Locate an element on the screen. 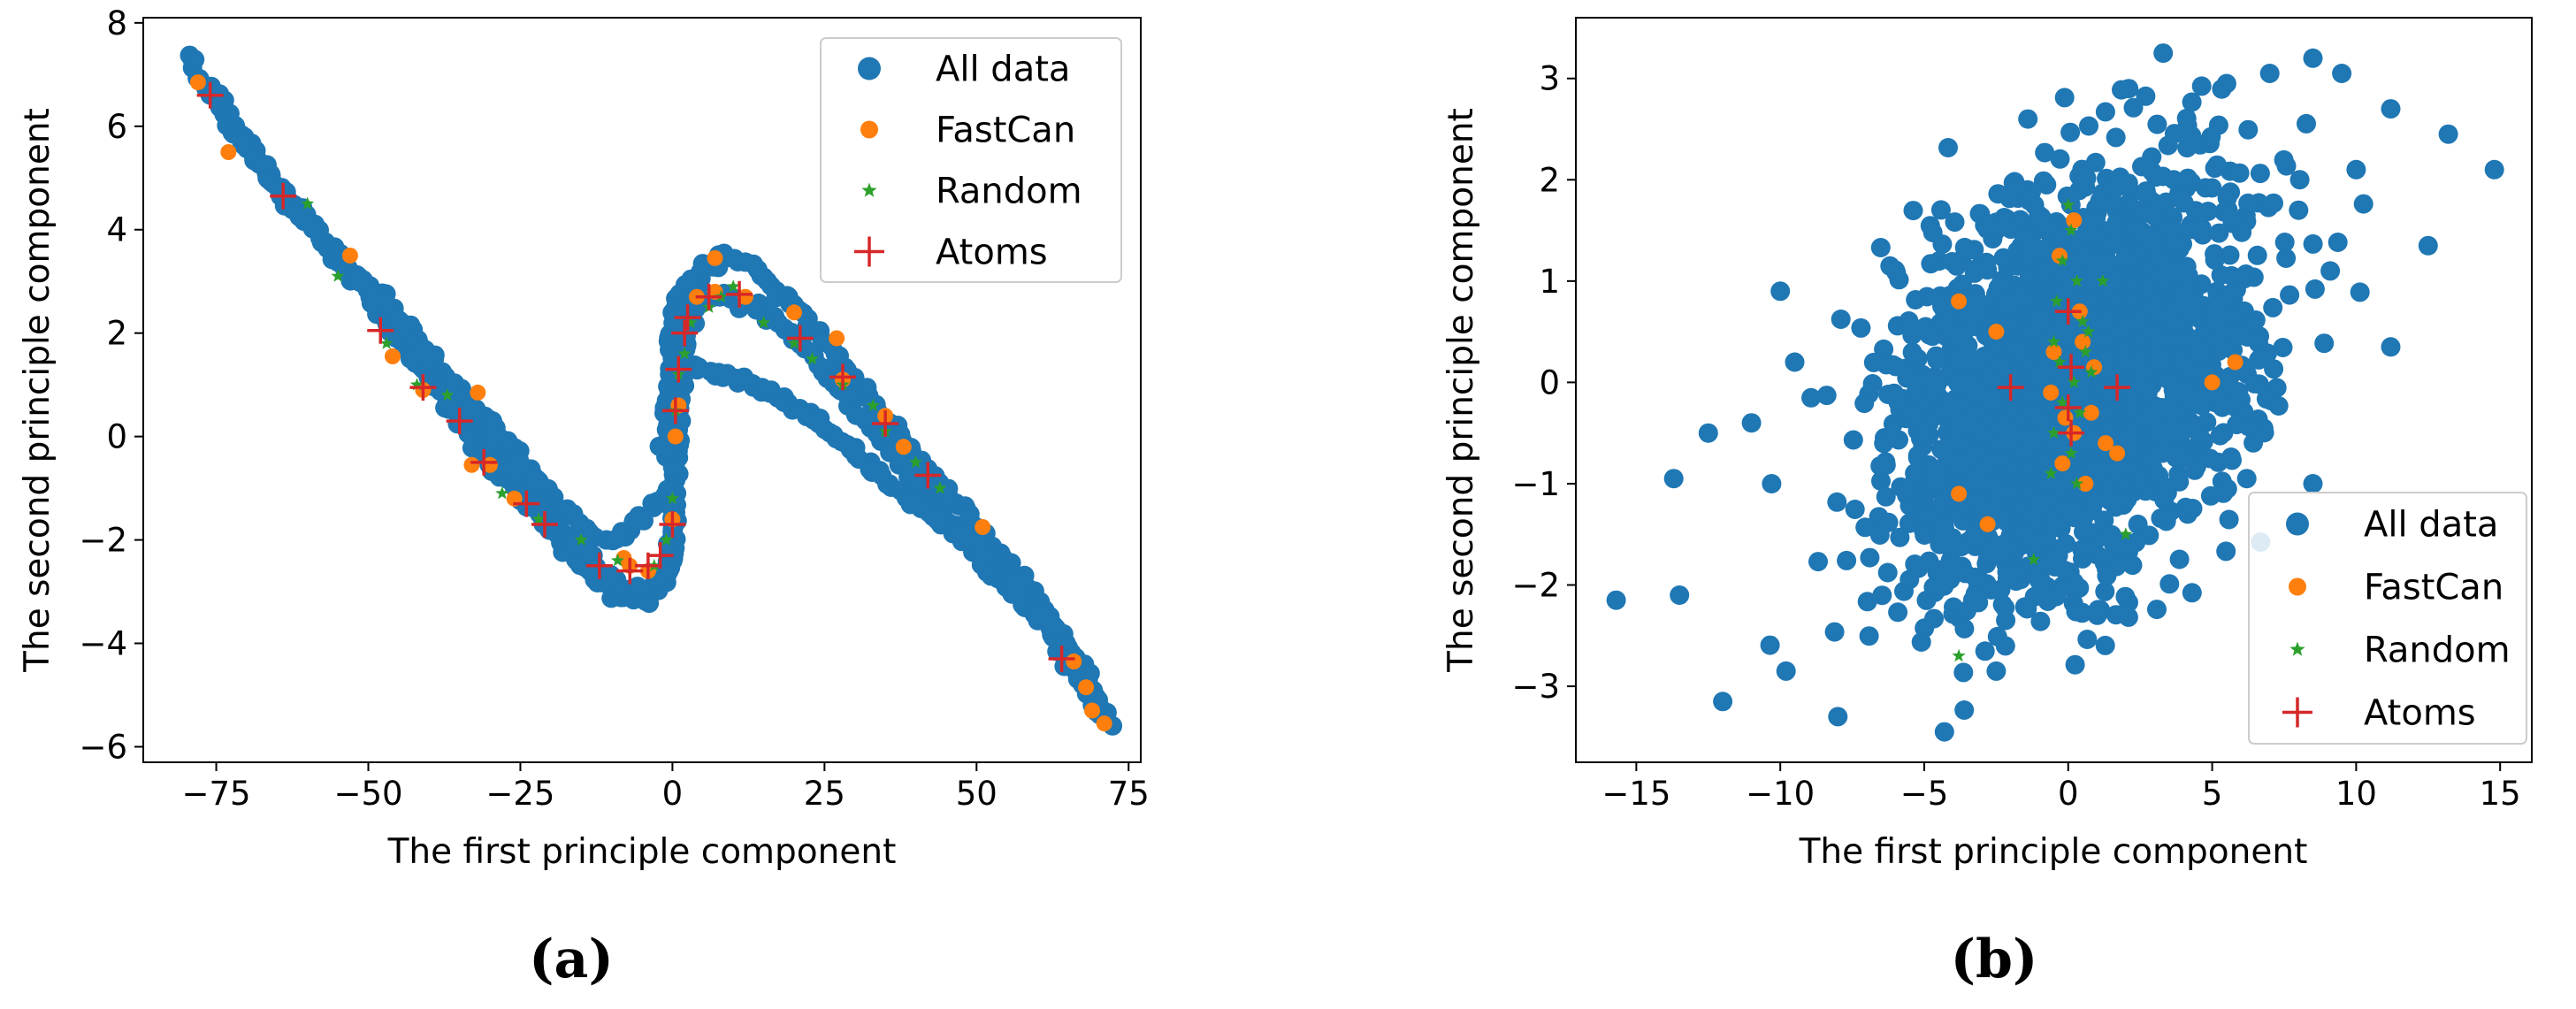  x-tick-label: 75 is located at coordinates (1129, 794).